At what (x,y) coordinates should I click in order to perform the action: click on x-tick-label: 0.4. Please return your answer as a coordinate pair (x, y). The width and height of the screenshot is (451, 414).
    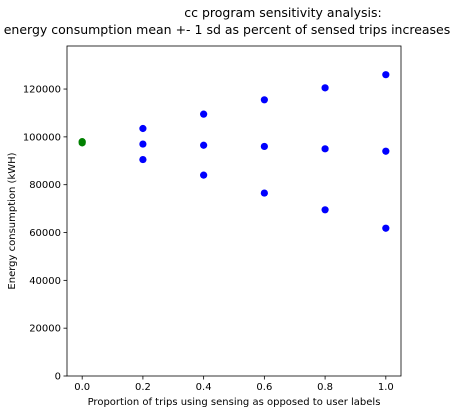
    Looking at the image, I should click on (204, 387).